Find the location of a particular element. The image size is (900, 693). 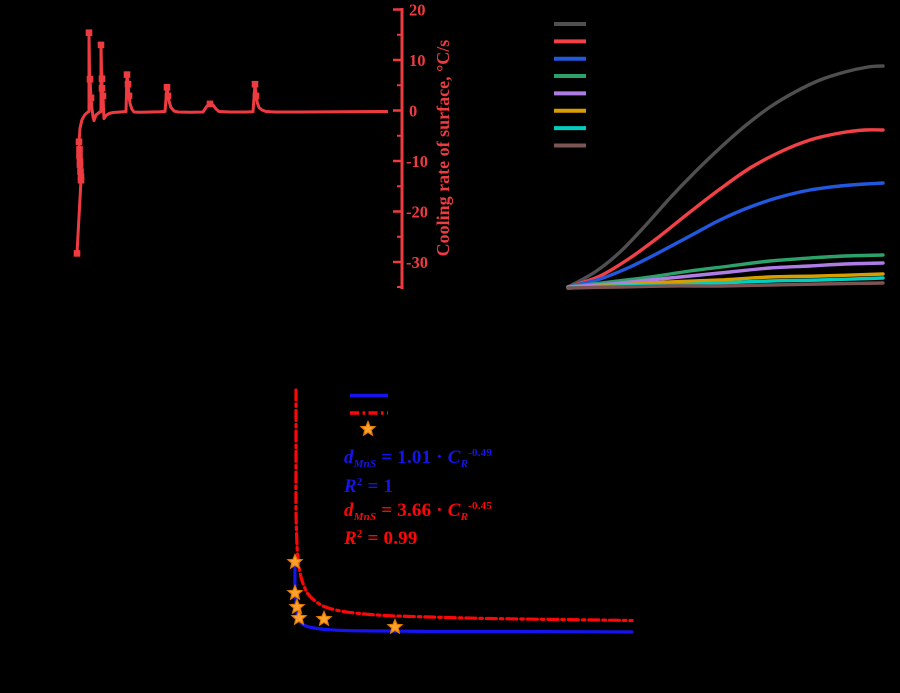

legend-star is located at coordinates (368, 428).